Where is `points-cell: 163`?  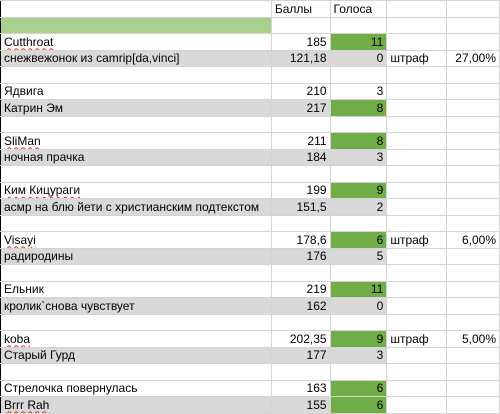 points-cell: 163 is located at coordinates (300, 388).